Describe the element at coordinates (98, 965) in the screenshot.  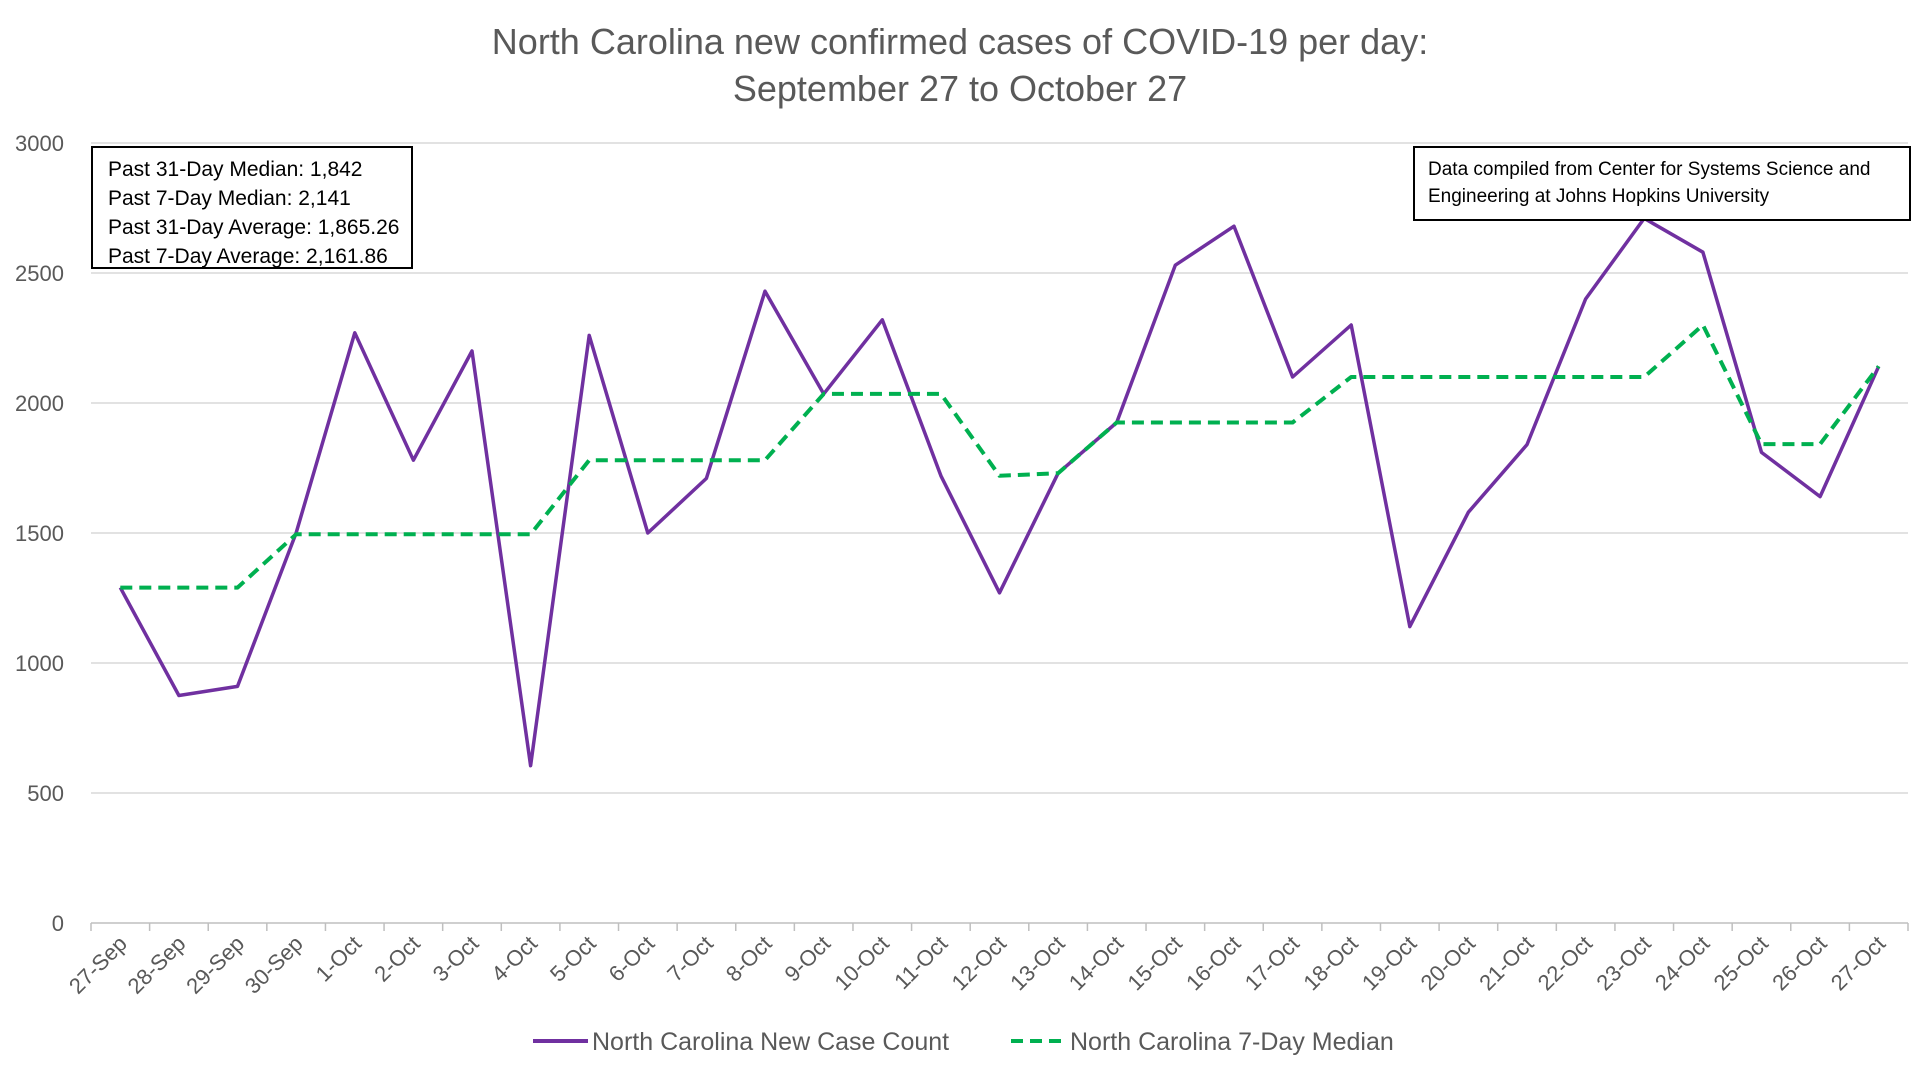
I see `x-tick-label: 27-Sep` at that location.